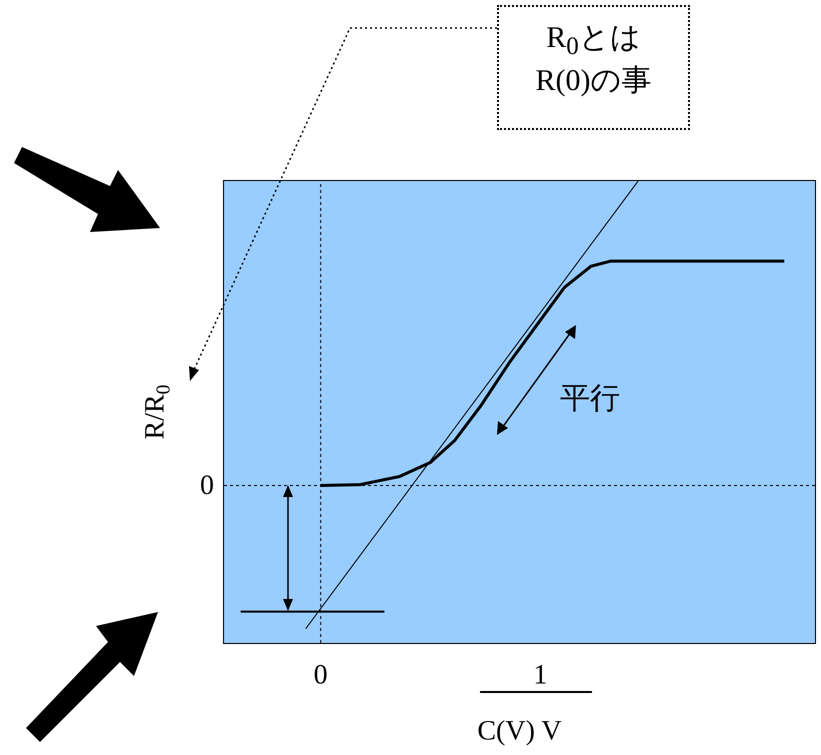 This screenshot has height=755, width=821. Describe the element at coordinates (519, 731) in the screenshot. I see `x-axis-title: C(V) V` at that location.